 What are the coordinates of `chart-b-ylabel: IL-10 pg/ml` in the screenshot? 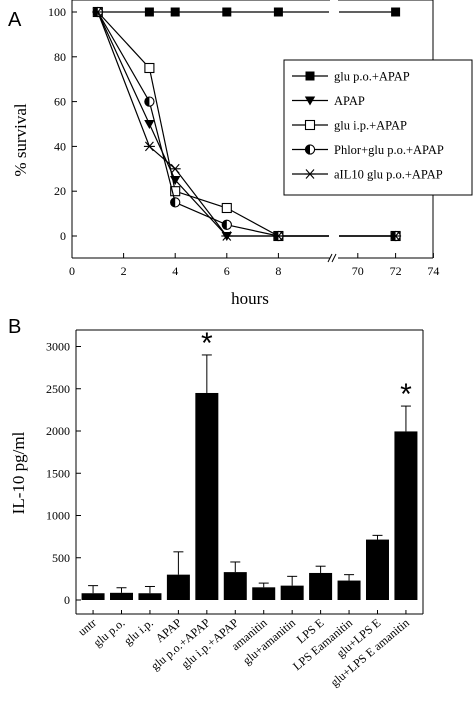 It's located at (18, 472).